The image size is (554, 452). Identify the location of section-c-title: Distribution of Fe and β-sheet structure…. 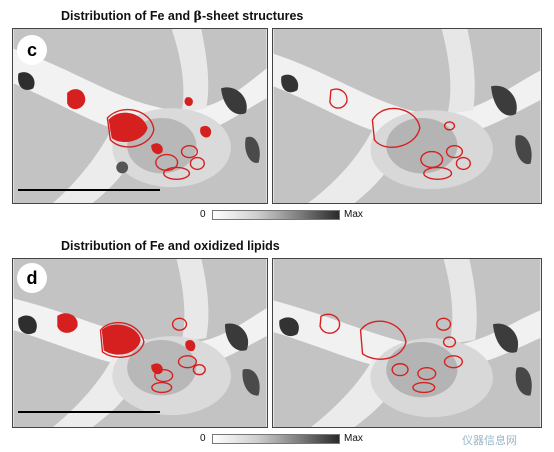
(182, 15).